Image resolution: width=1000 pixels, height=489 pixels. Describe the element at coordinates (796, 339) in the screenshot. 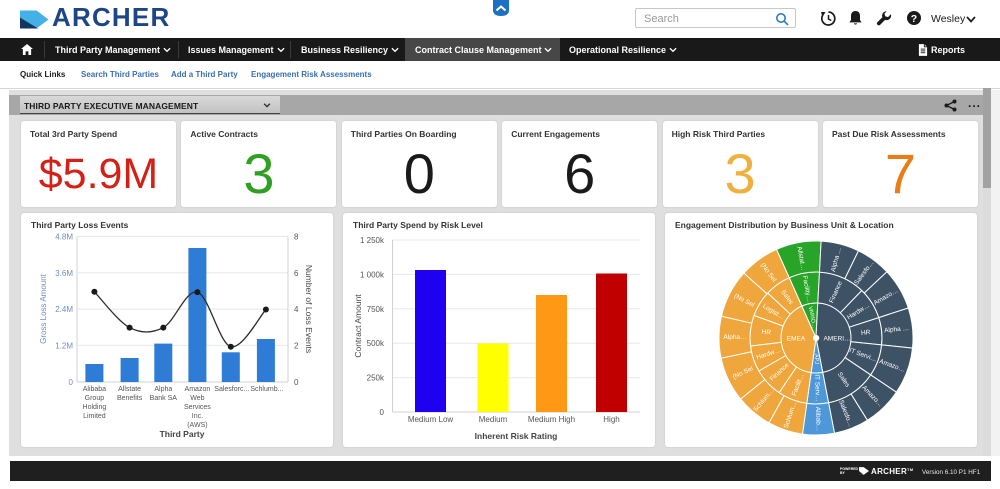

I see `svg-text: EMEA` at that location.